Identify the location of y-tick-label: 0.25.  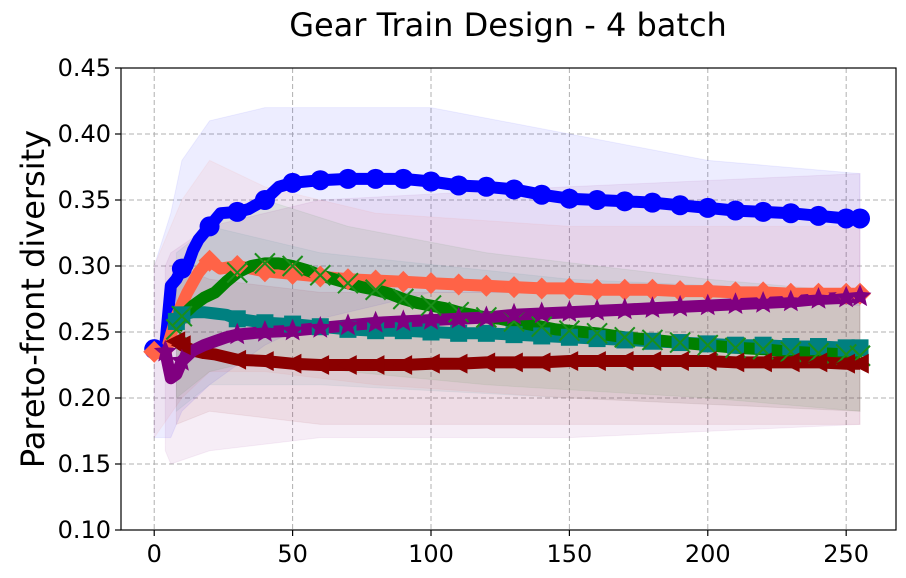
(84, 332).